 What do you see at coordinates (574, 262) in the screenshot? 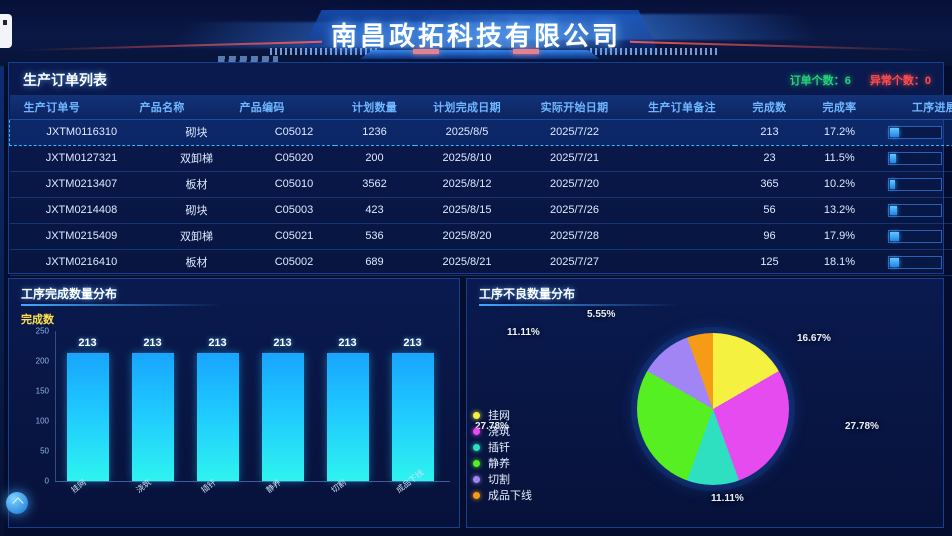
I see `cell-start-date: 2025/7/27` at bounding box center [574, 262].